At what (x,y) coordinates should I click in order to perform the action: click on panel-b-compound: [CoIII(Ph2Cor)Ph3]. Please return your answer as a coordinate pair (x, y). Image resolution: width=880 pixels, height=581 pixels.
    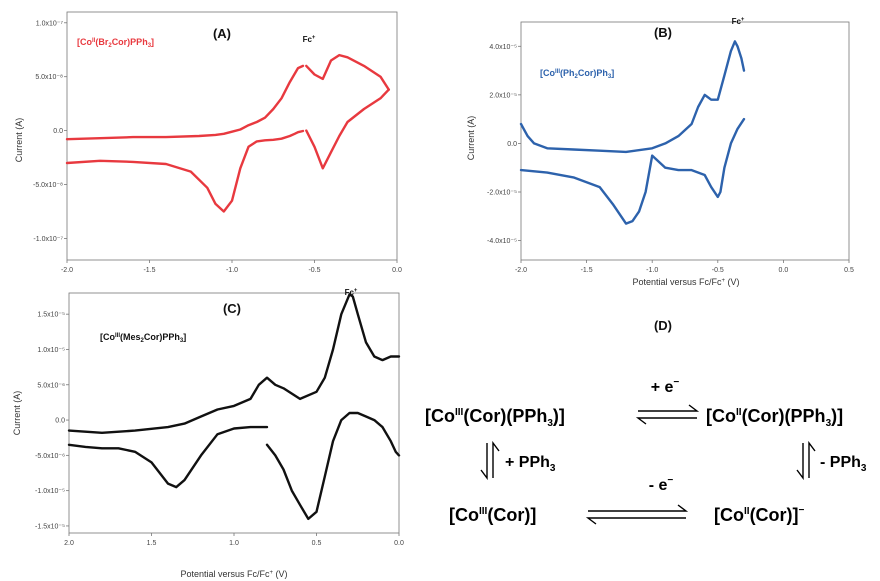
    Looking at the image, I should click on (577, 74).